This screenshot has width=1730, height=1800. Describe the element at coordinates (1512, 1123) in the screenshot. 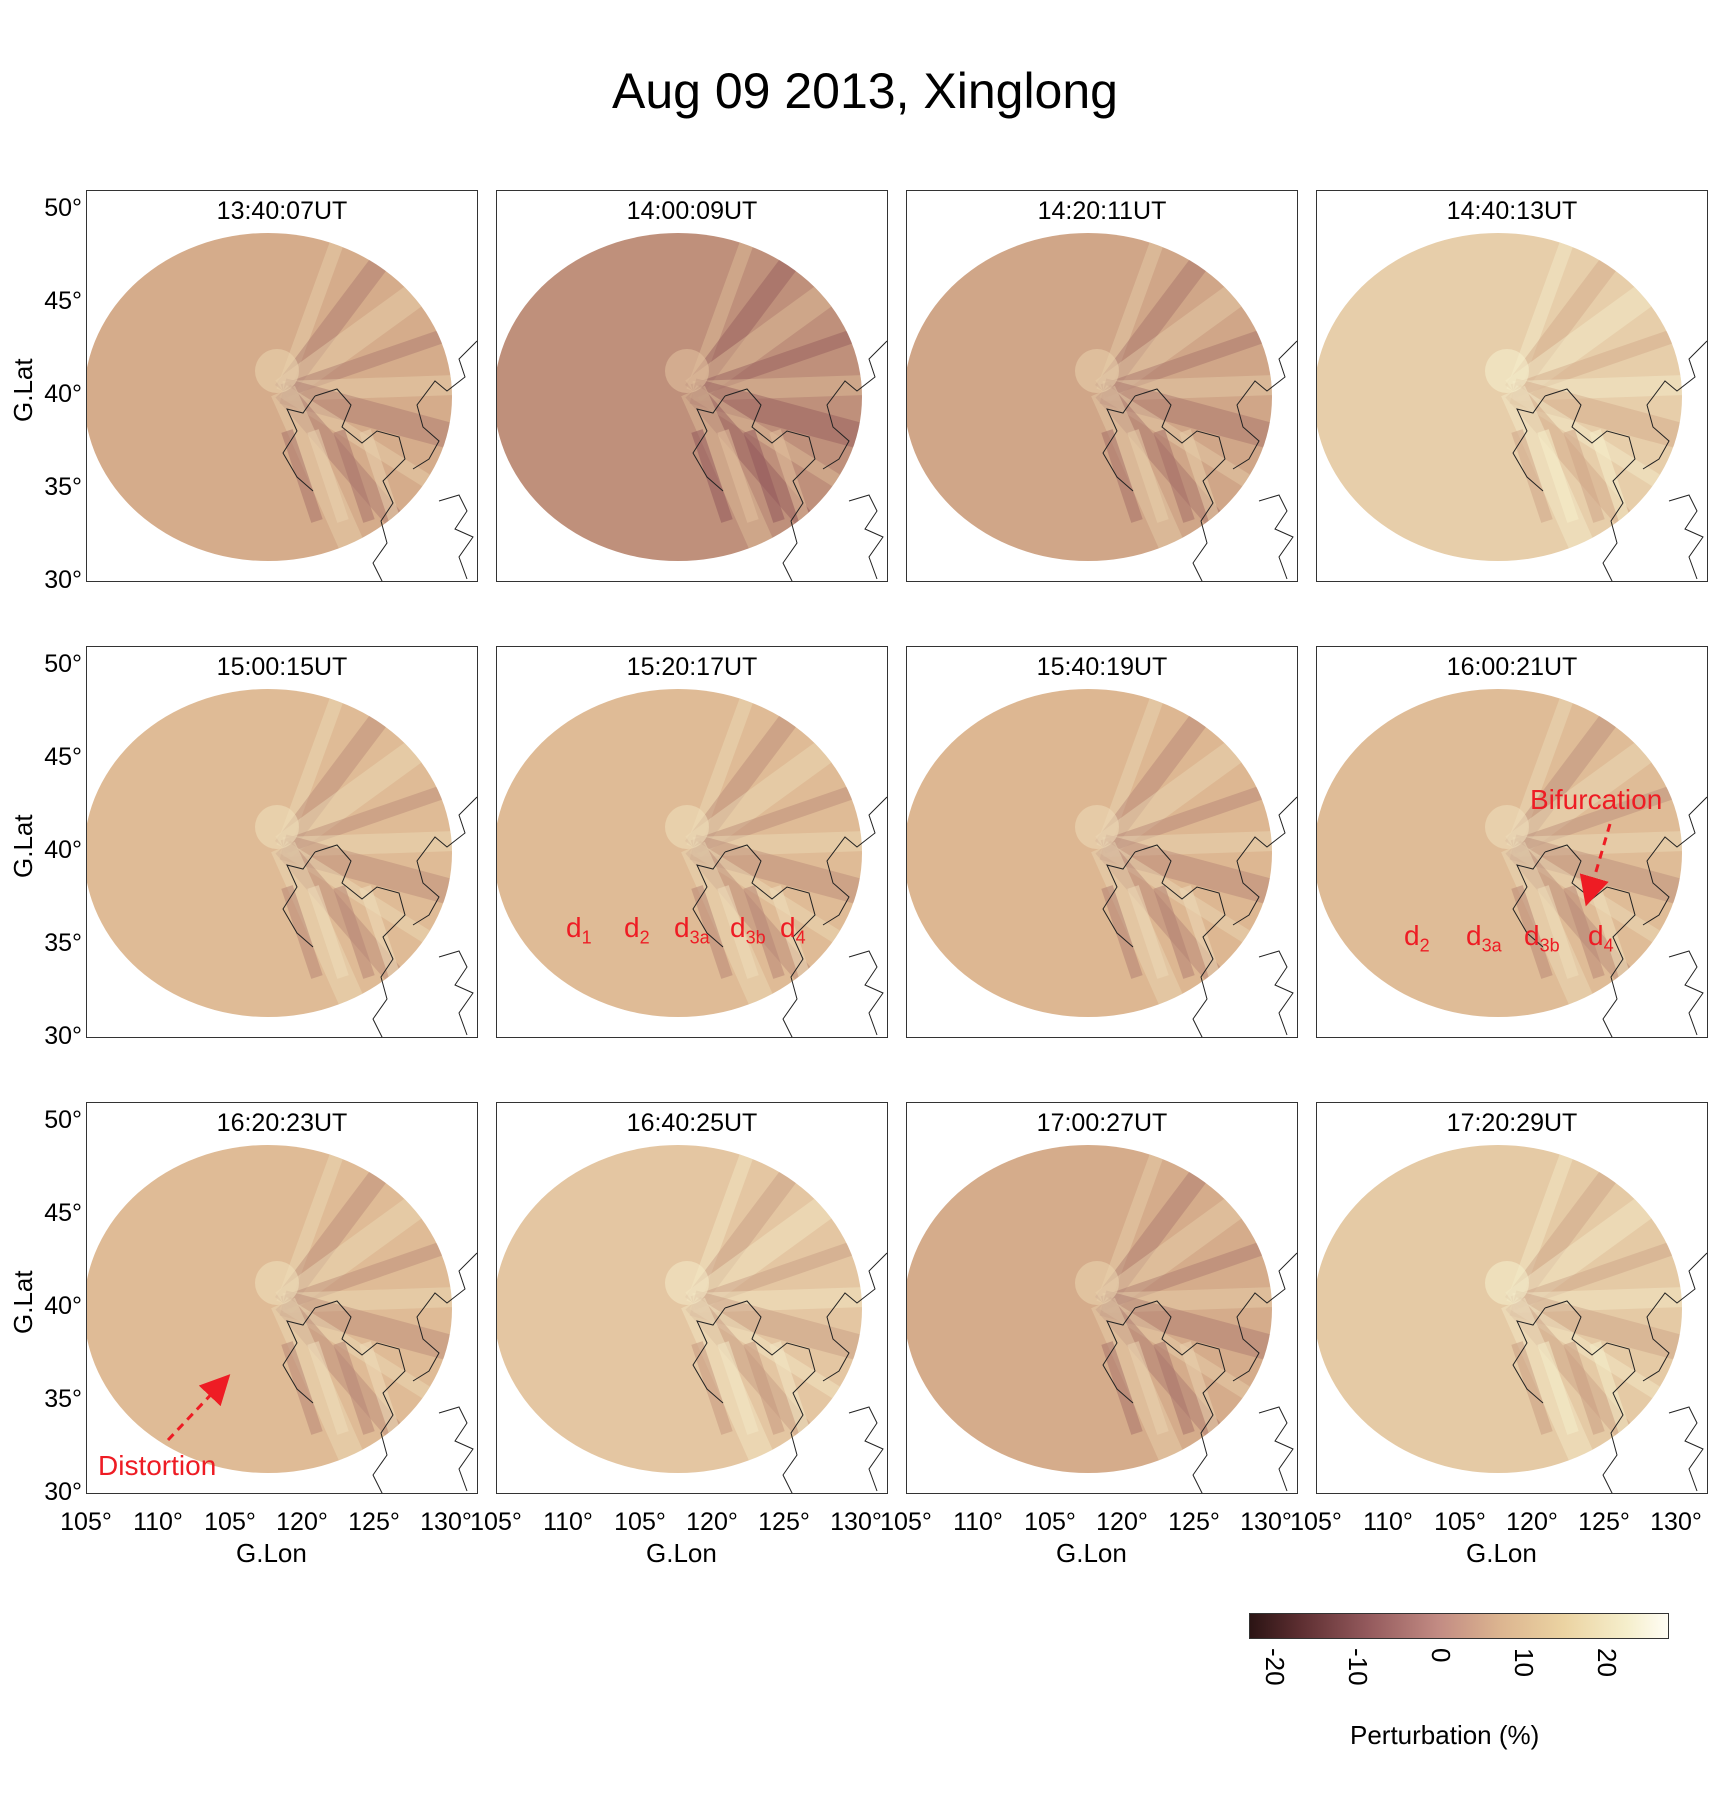

I see `panel-time: 17:20:29UT` at that location.